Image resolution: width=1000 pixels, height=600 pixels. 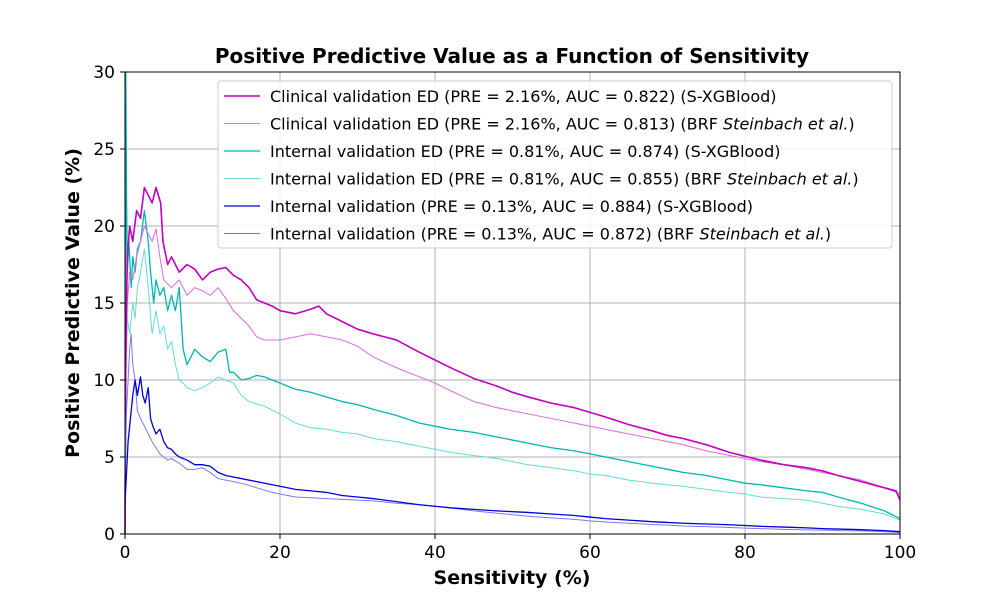 I want to click on y-tick-label: 30, so click(x=104, y=73).